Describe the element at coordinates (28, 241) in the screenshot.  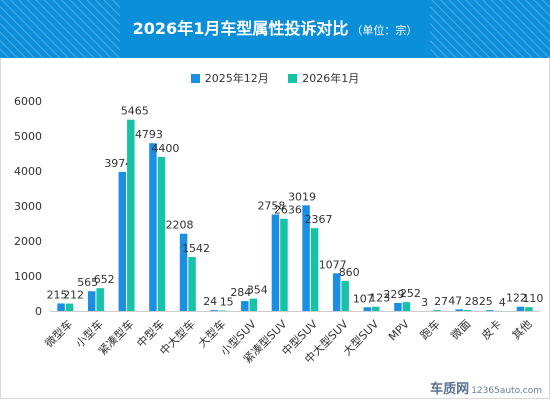
I see `y-tick-label: 2000` at that location.